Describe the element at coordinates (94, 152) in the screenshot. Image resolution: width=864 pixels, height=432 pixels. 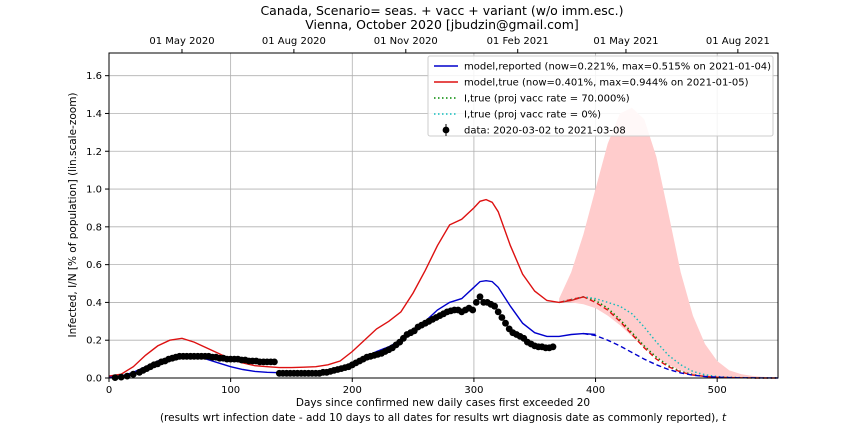
I see `y-tick-label-6: 1.2` at that location.